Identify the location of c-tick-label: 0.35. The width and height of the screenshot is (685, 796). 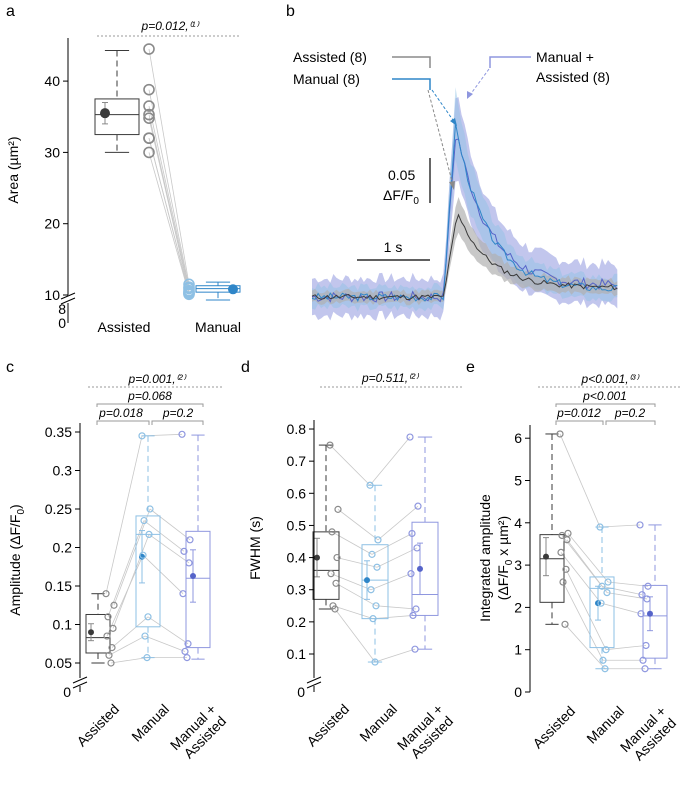
(58, 432).